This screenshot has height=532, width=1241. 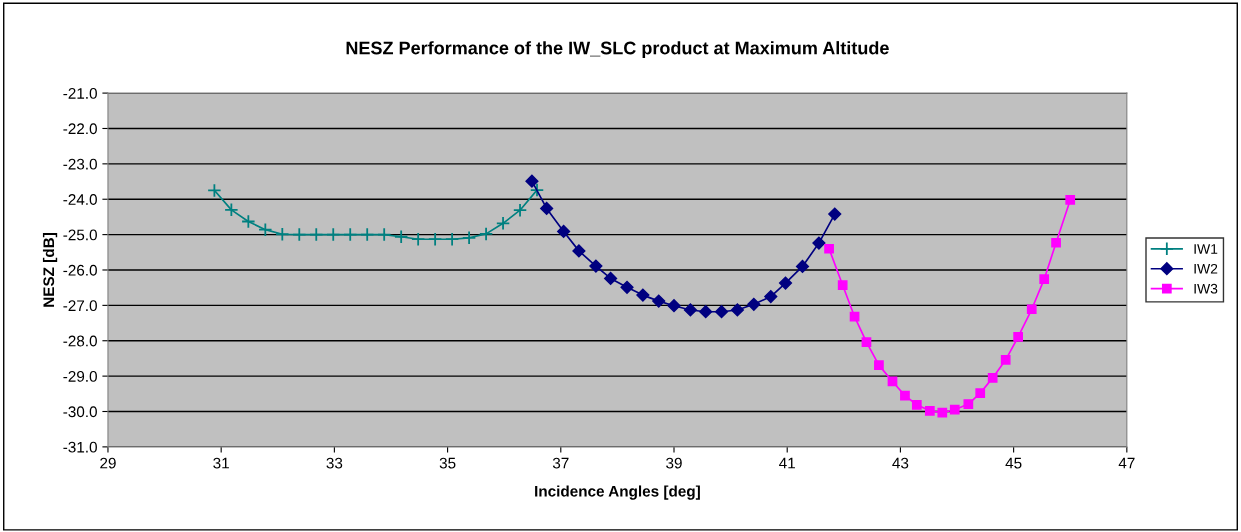 What do you see at coordinates (1206, 268) in the screenshot?
I see `legend-label: IW2` at bounding box center [1206, 268].